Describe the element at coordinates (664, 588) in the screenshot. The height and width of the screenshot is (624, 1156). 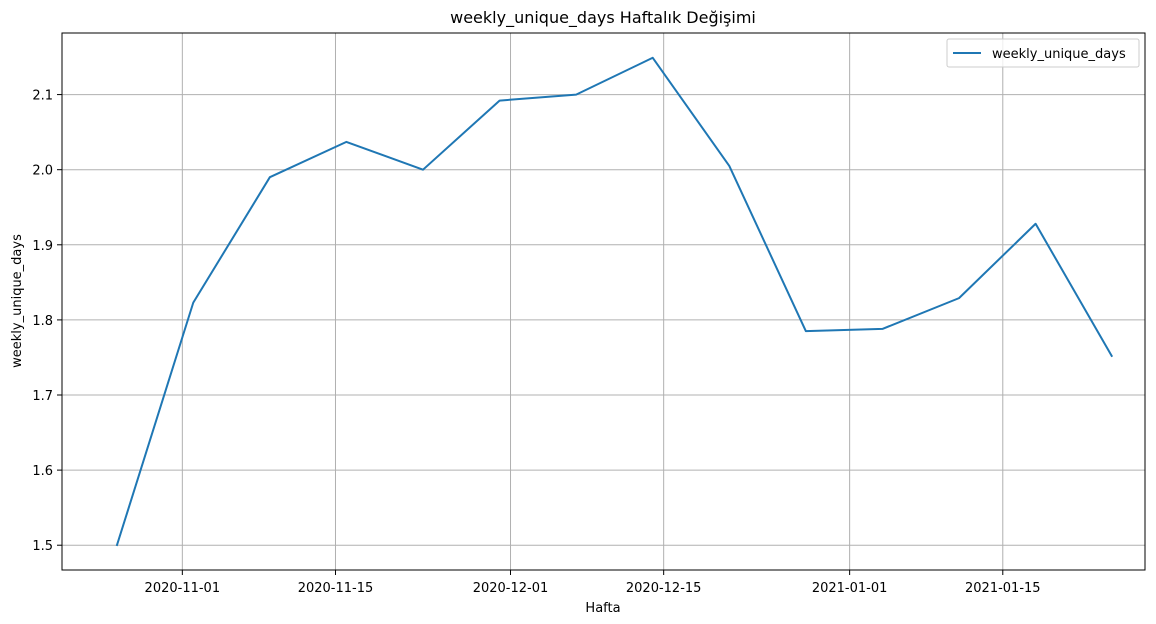
I see `x-tick-label: 2020-12-15` at that location.